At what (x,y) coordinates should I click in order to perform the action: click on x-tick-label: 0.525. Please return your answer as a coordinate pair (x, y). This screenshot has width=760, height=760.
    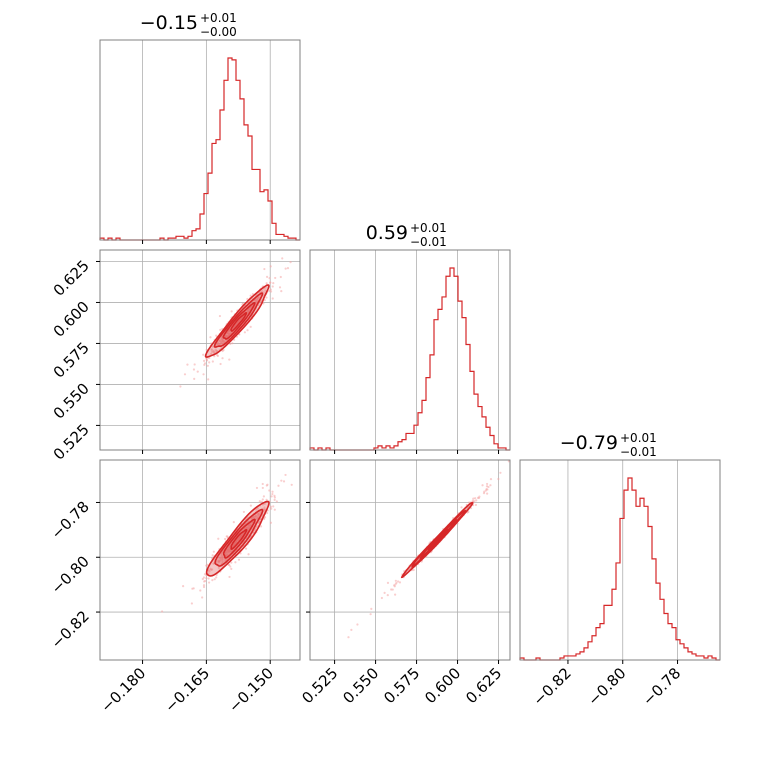
    Looking at the image, I should click on (319, 685).